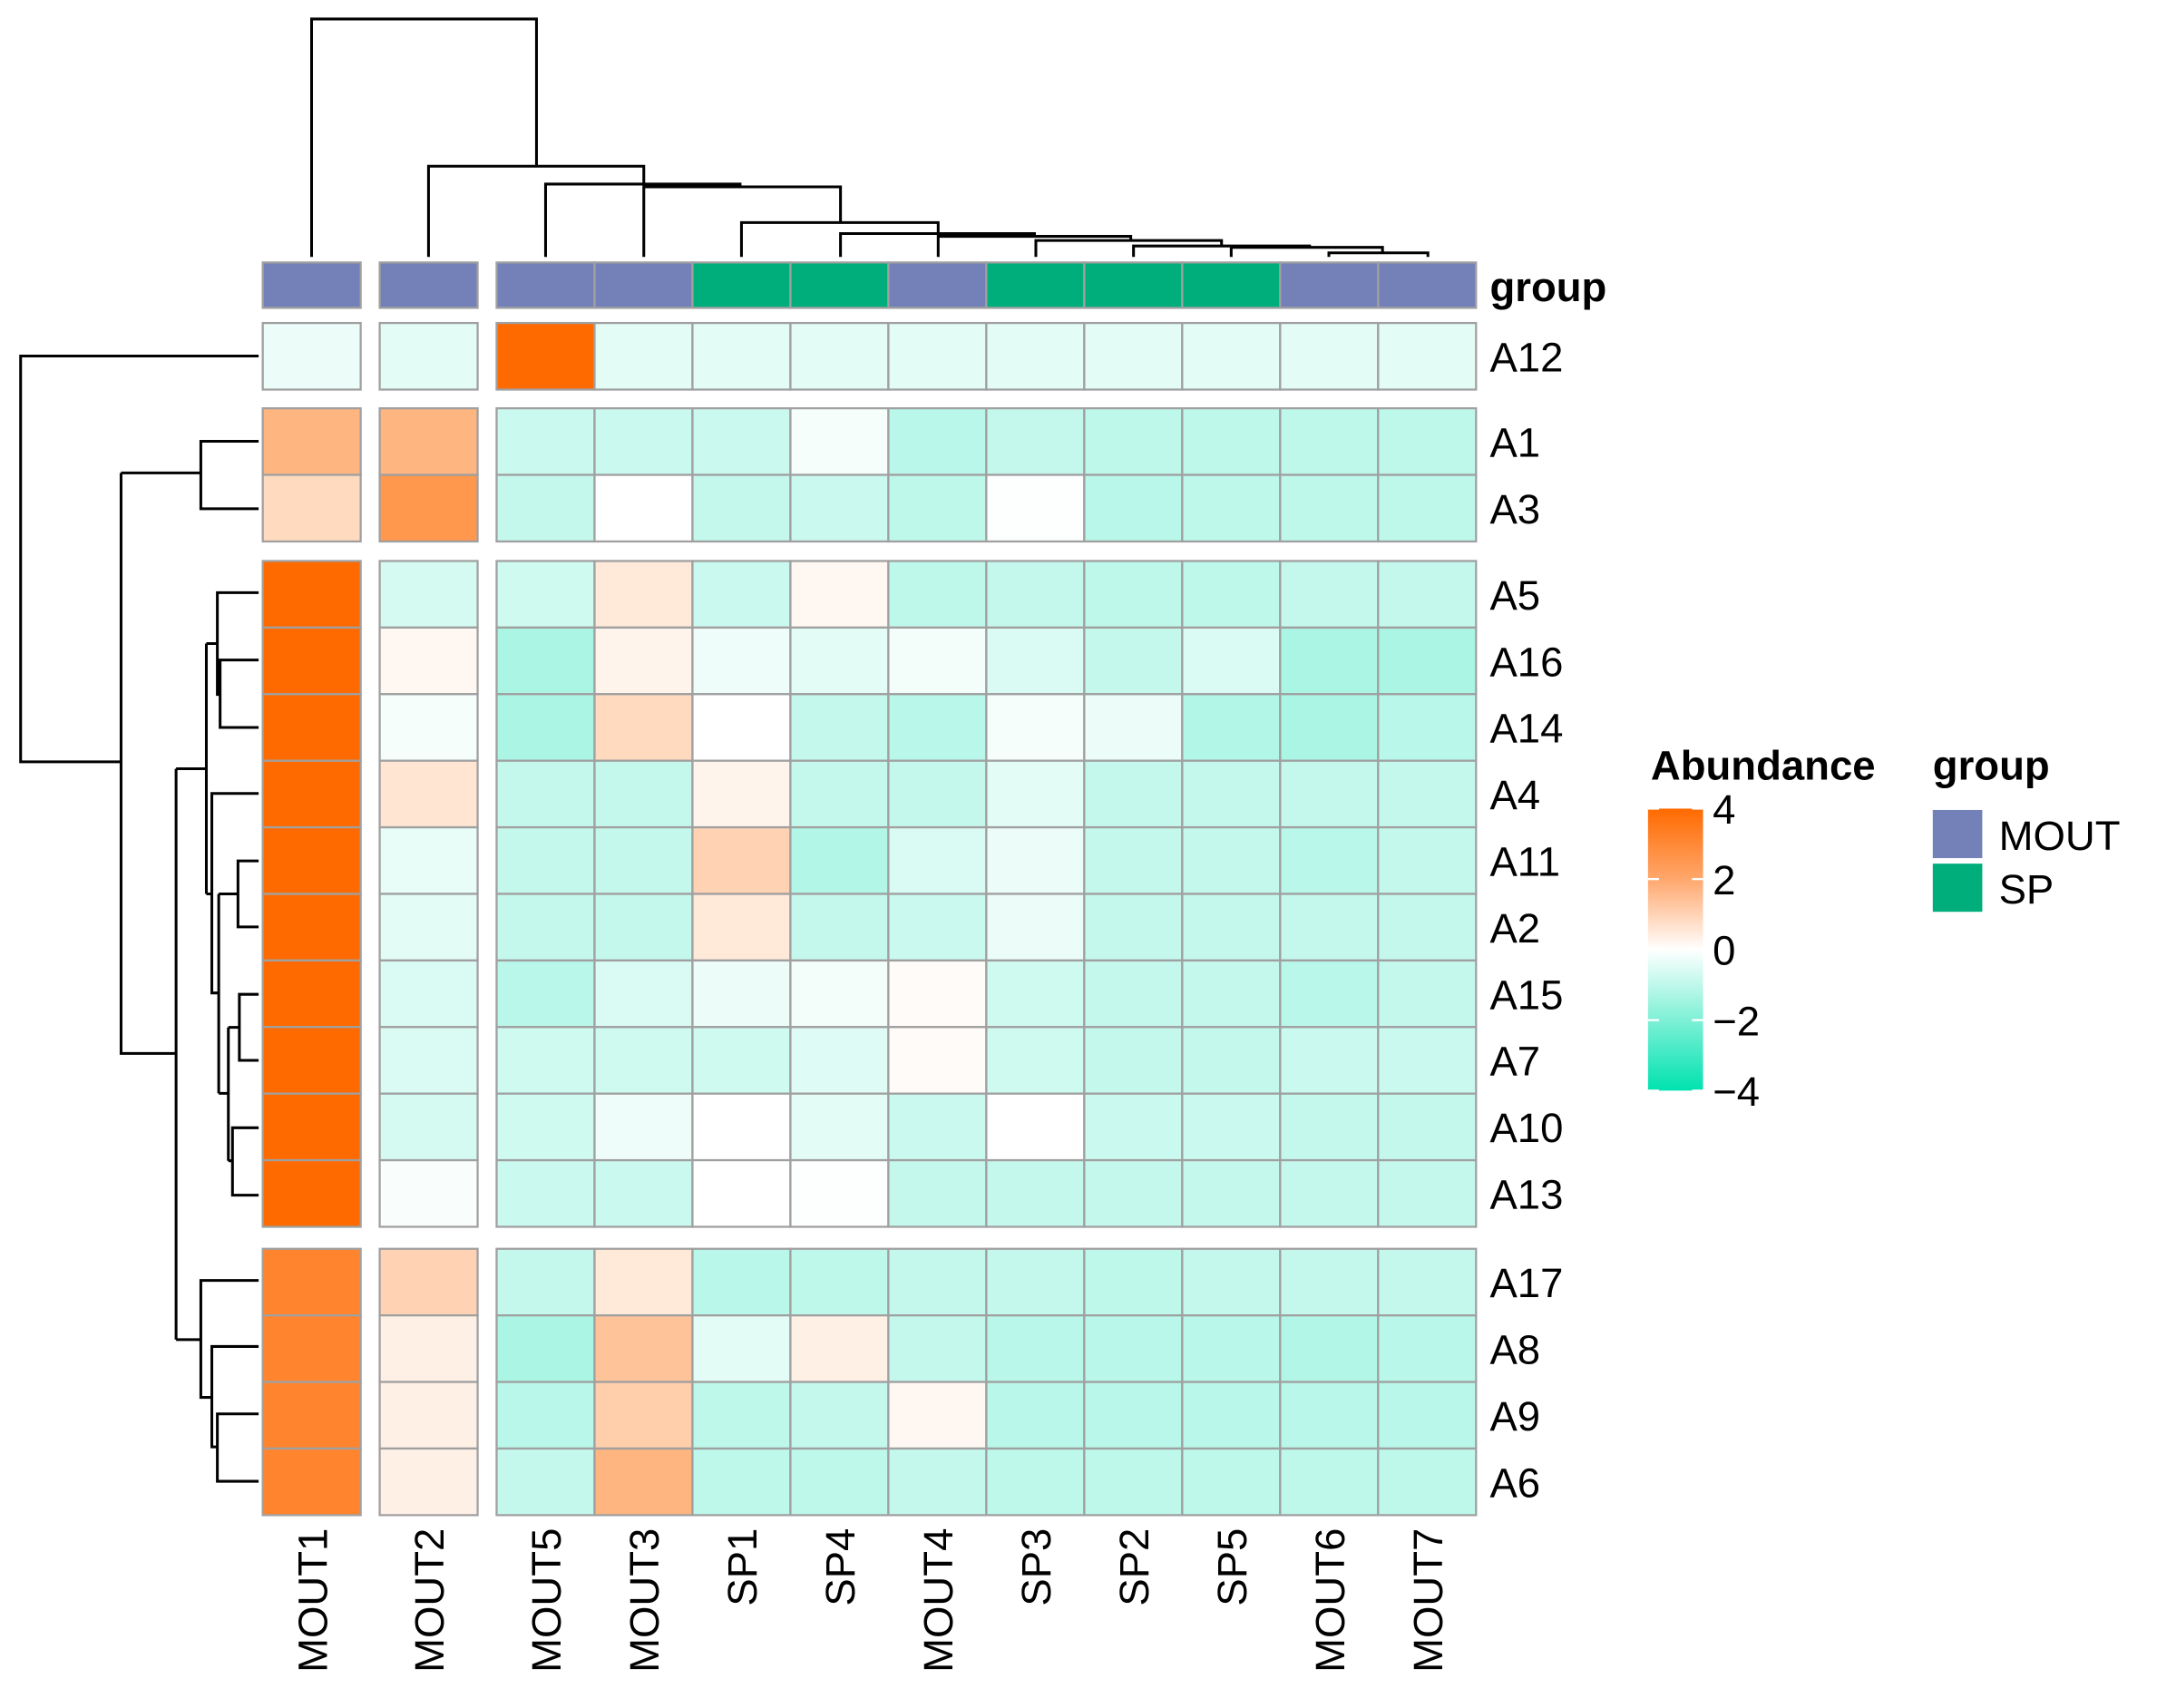 The height and width of the screenshot is (1708, 2157). I want to click on column-label: MOUT3, so click(645, 1600).